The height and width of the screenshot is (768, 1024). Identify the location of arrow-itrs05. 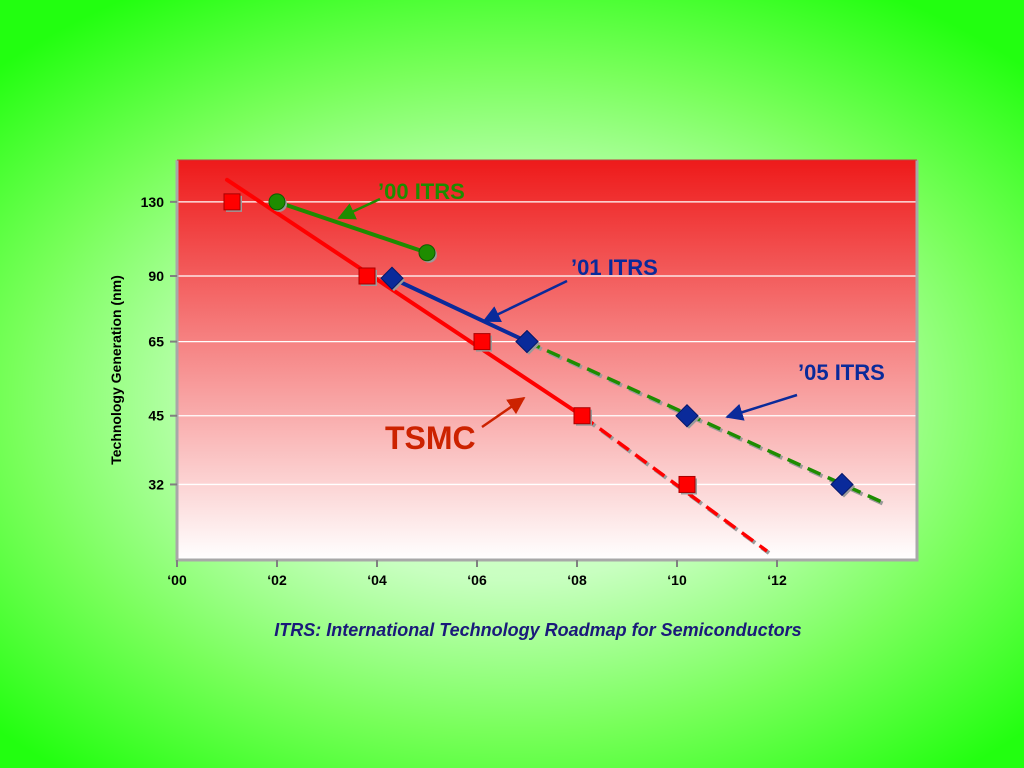
(761, 407).